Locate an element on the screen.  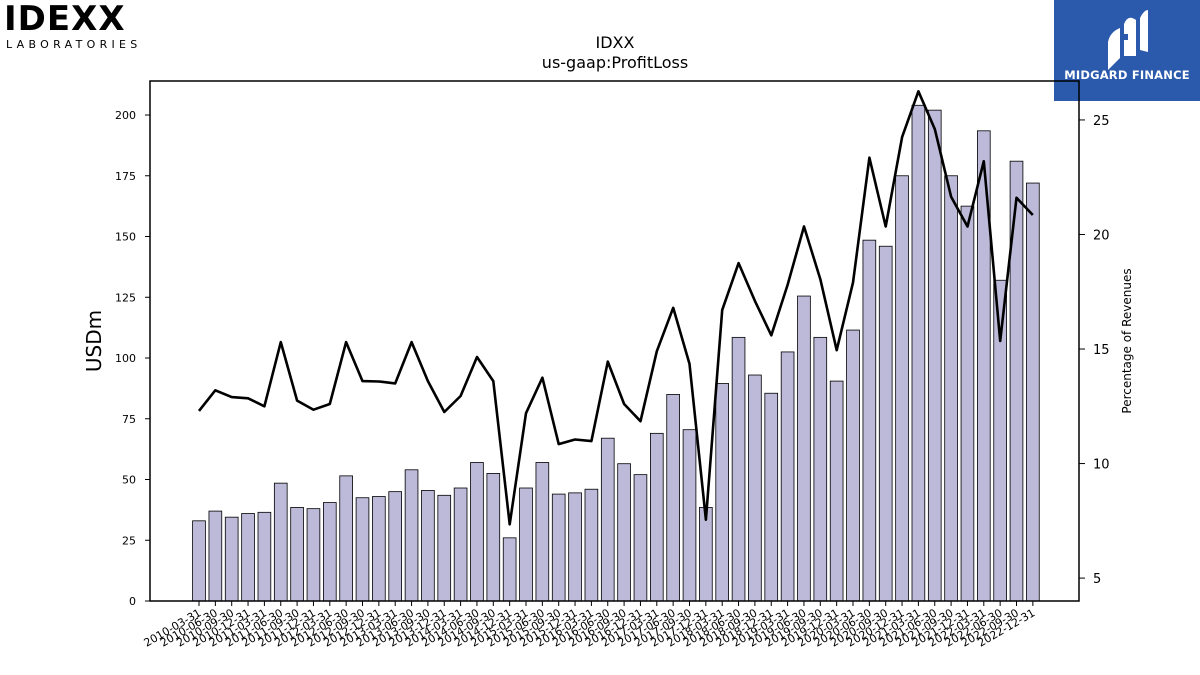
y-tick-label: 75 is located at coordinates (129, 419).